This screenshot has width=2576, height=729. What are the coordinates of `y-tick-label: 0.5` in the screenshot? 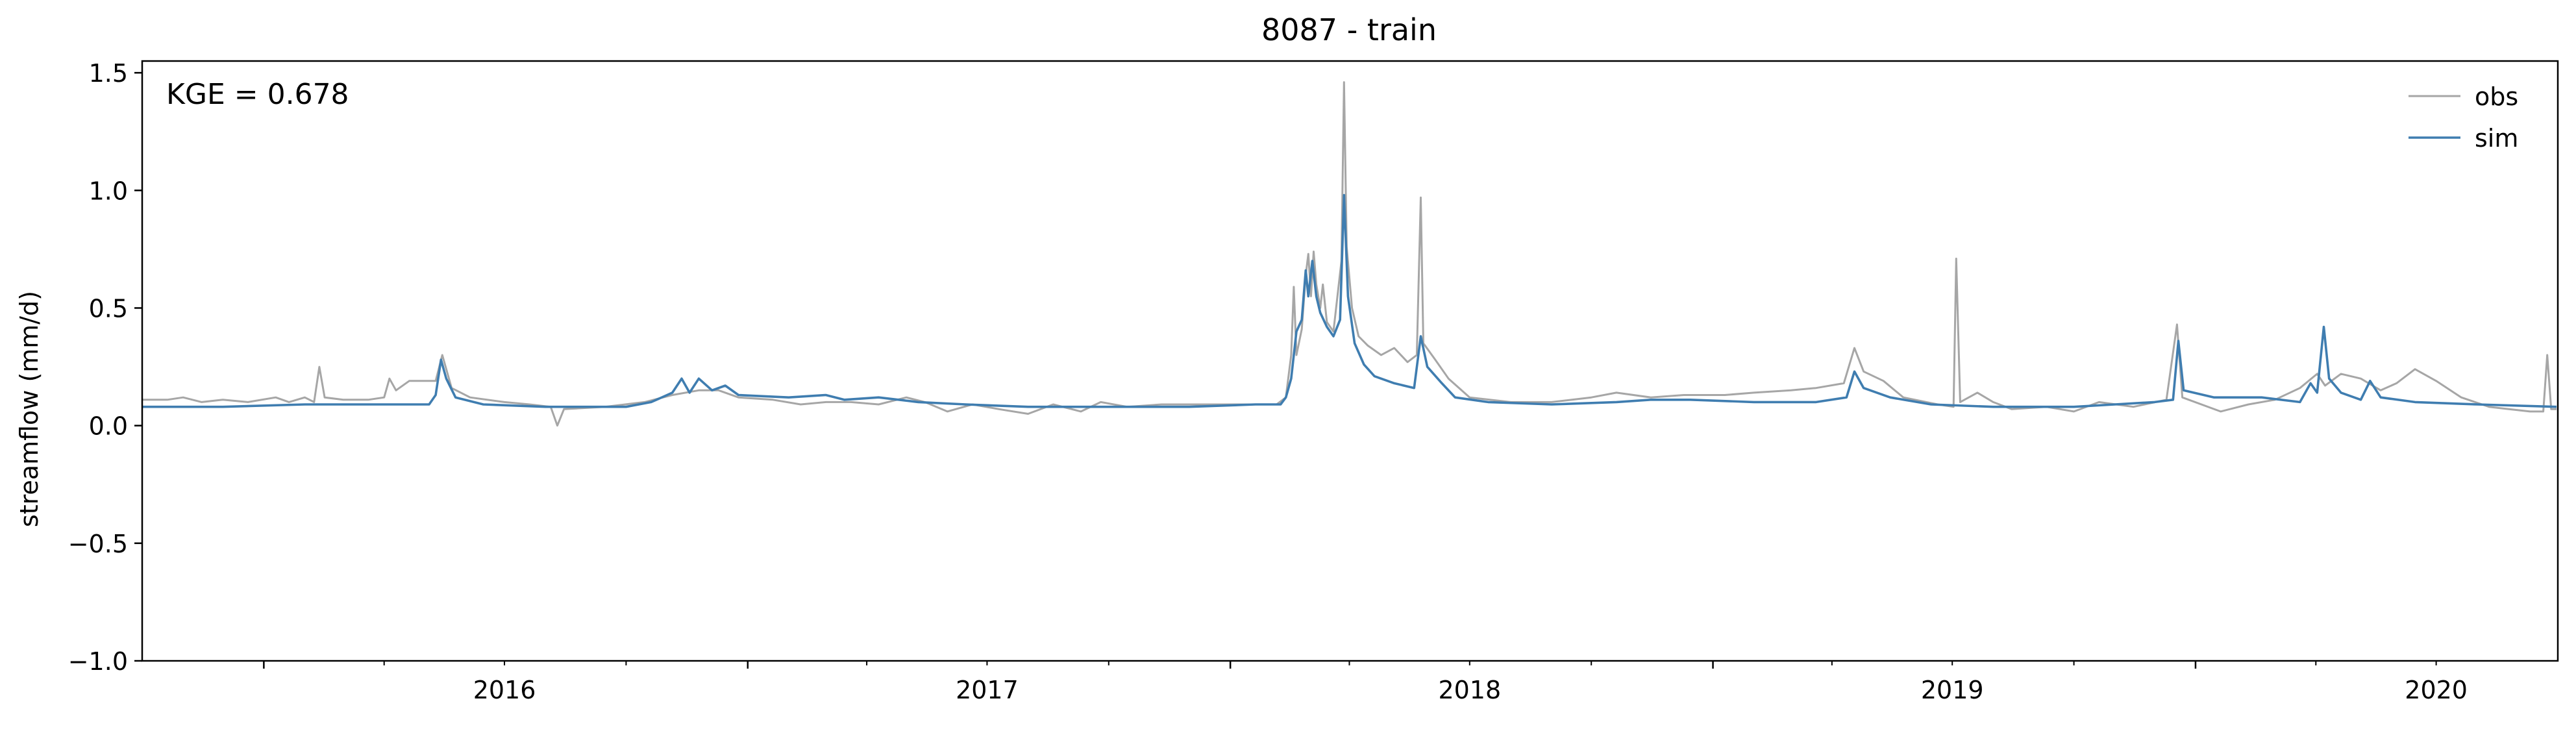 It's located at (108, 308).